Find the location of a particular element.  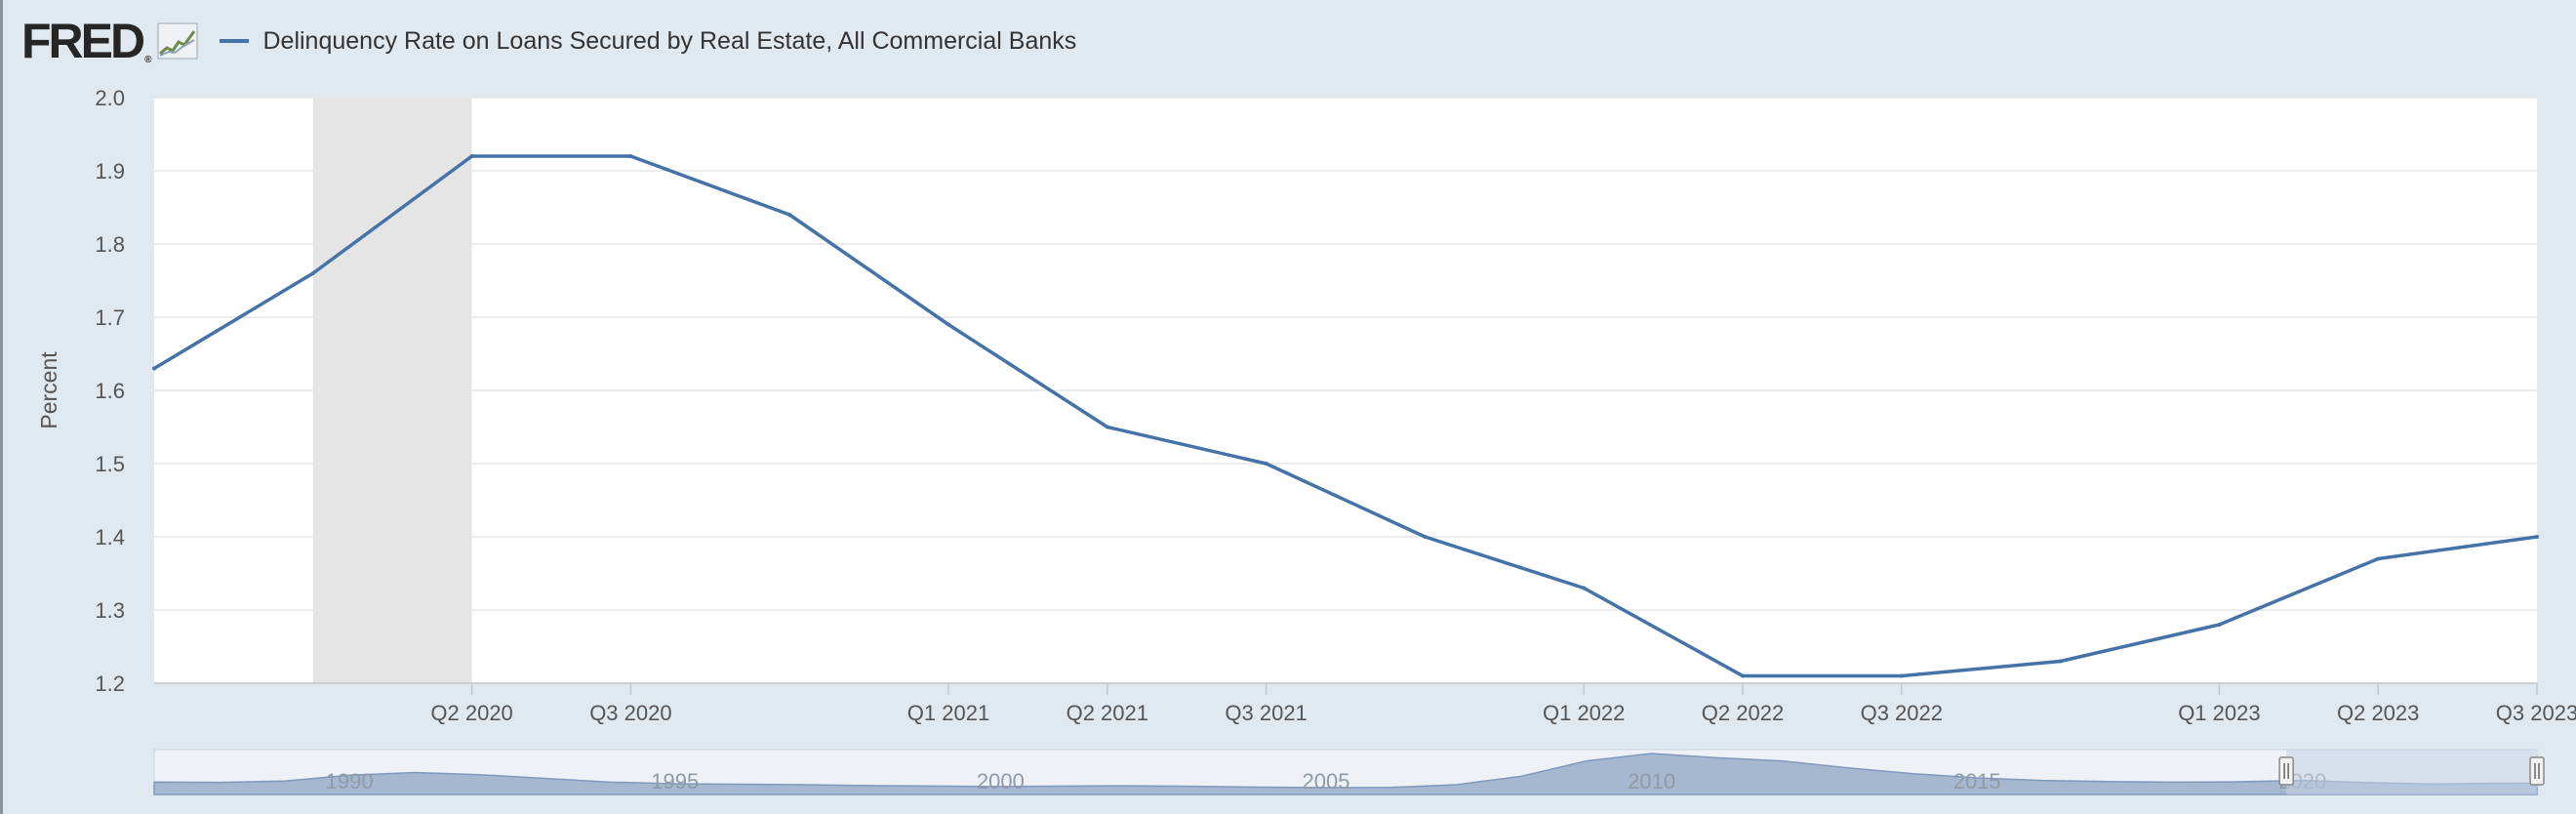

navigator-selection is located at coordinates (2411, 772).